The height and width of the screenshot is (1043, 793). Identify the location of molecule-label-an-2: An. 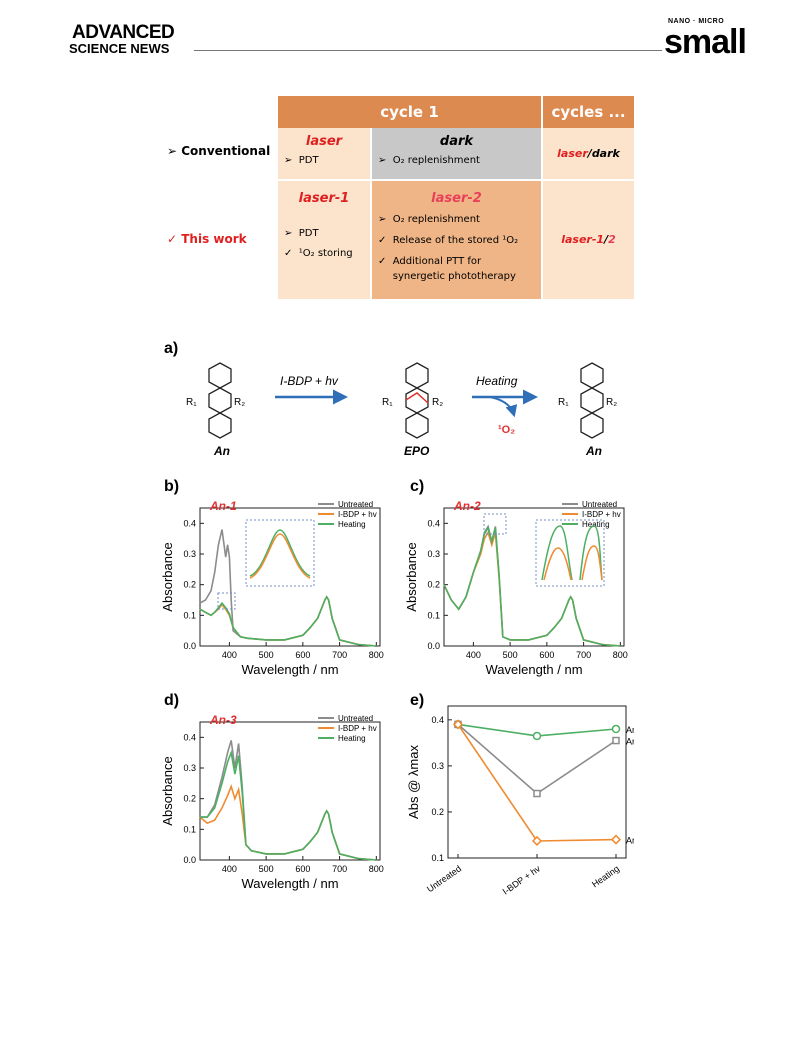
(593, 451).